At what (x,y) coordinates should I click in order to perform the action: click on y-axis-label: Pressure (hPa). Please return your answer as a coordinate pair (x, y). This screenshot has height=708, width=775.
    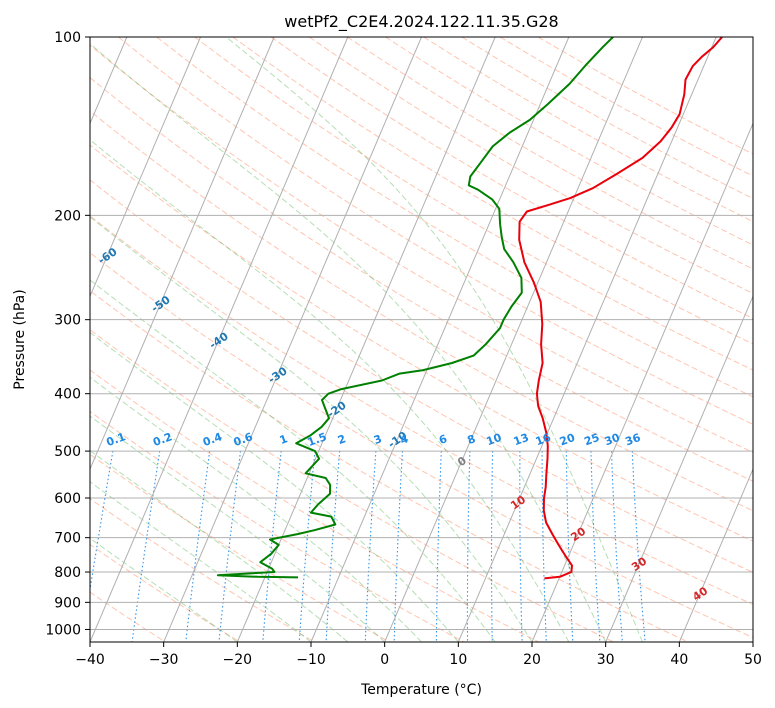
    Looking at the image, I should click on (20, 339).